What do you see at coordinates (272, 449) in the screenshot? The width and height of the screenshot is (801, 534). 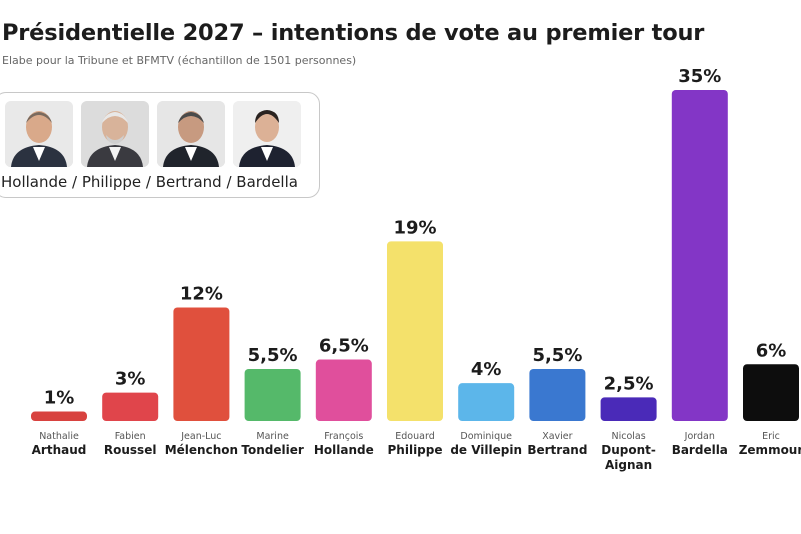 I see `candidate-last-name: Tondelier` at bounding box center [272, 449].